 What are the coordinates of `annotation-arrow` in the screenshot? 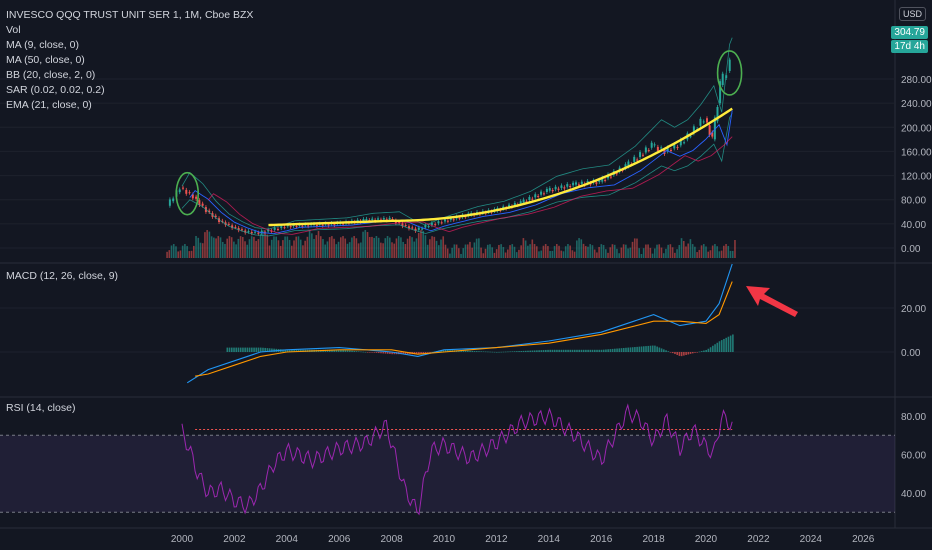 It's located at (772, 301).